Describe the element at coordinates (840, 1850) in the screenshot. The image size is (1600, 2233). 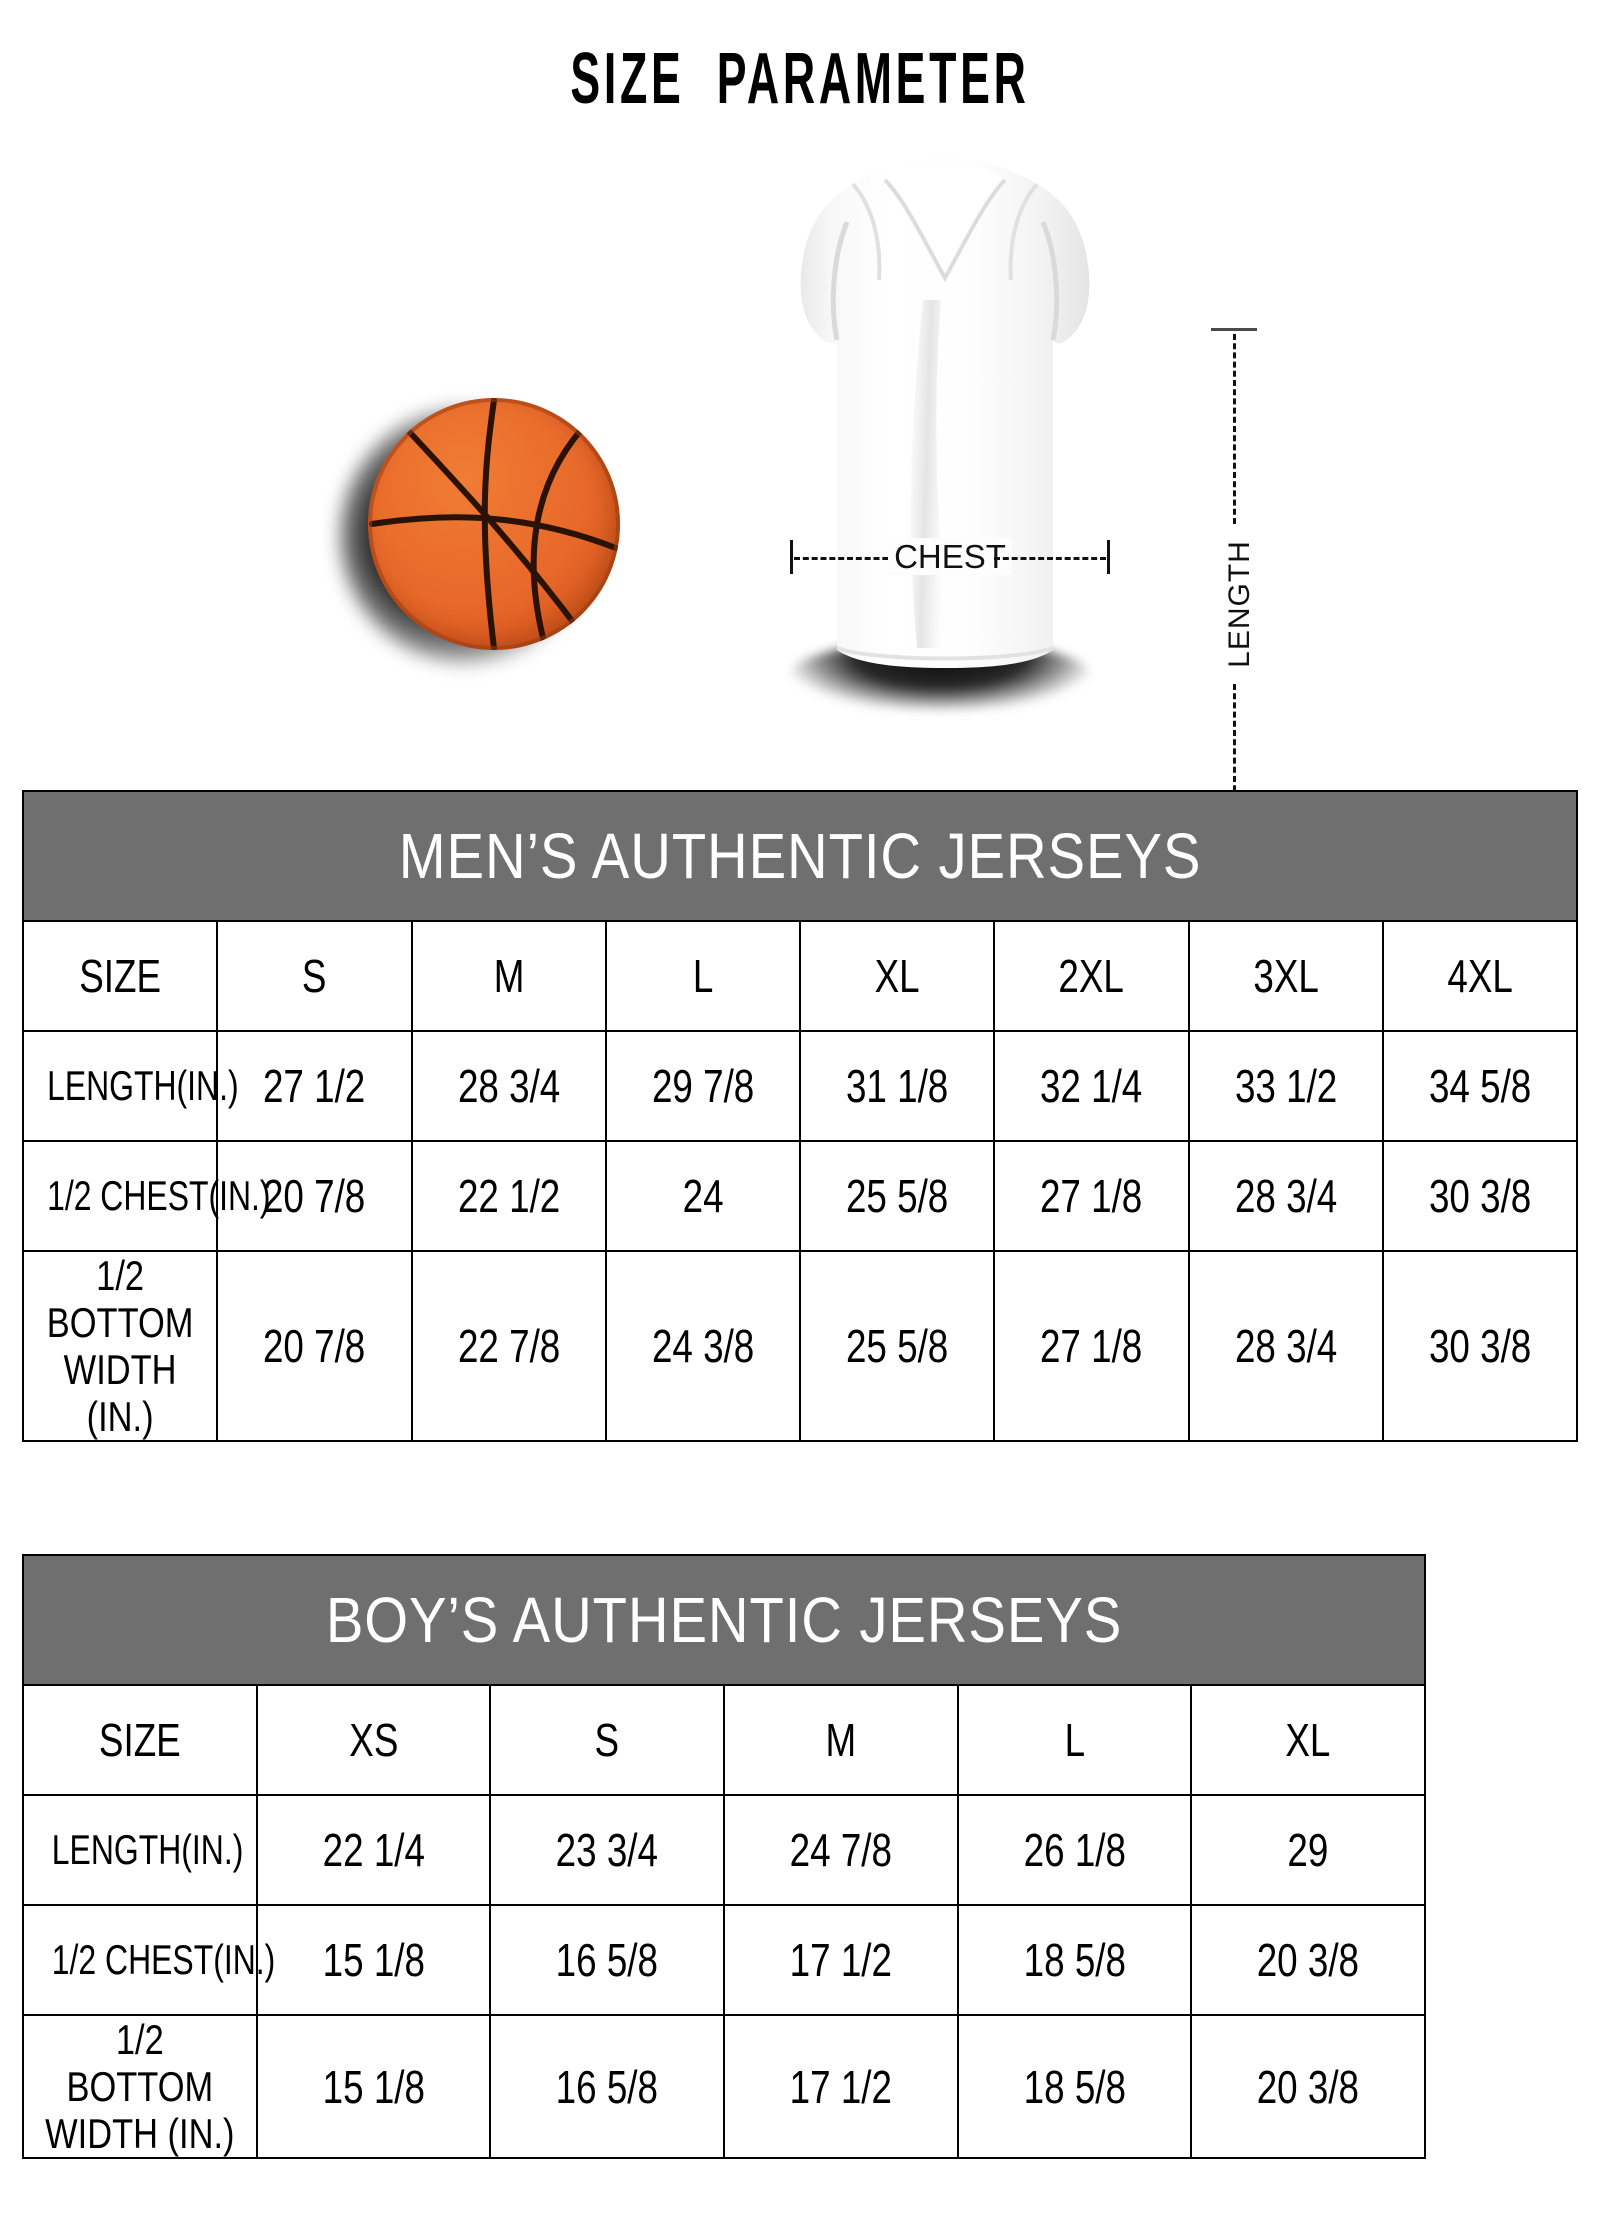
I see `table-cell: 24 7/8` at that location.